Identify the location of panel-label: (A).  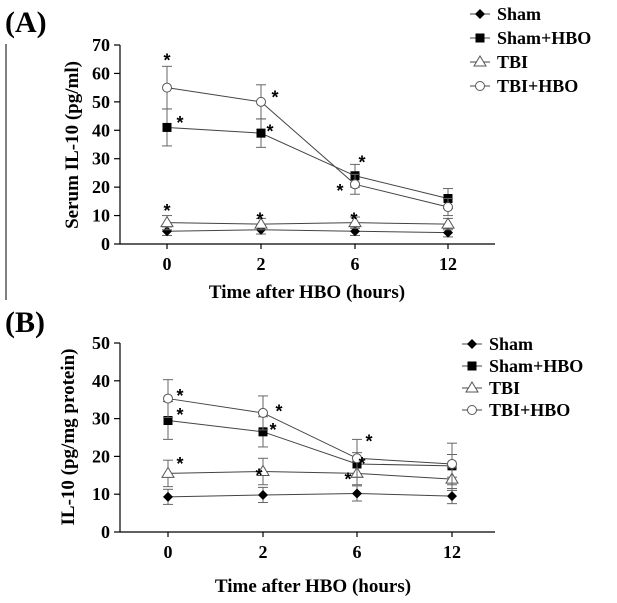
(26, 22).